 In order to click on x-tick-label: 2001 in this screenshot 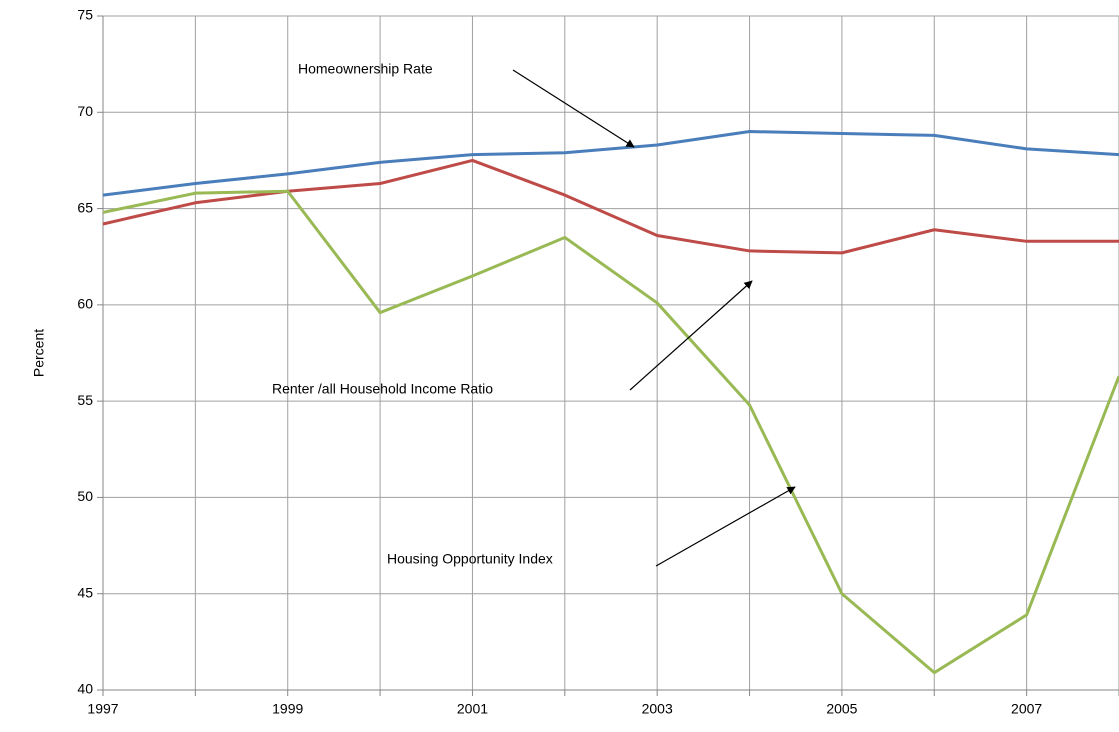, I will do `click(472, 709)`.